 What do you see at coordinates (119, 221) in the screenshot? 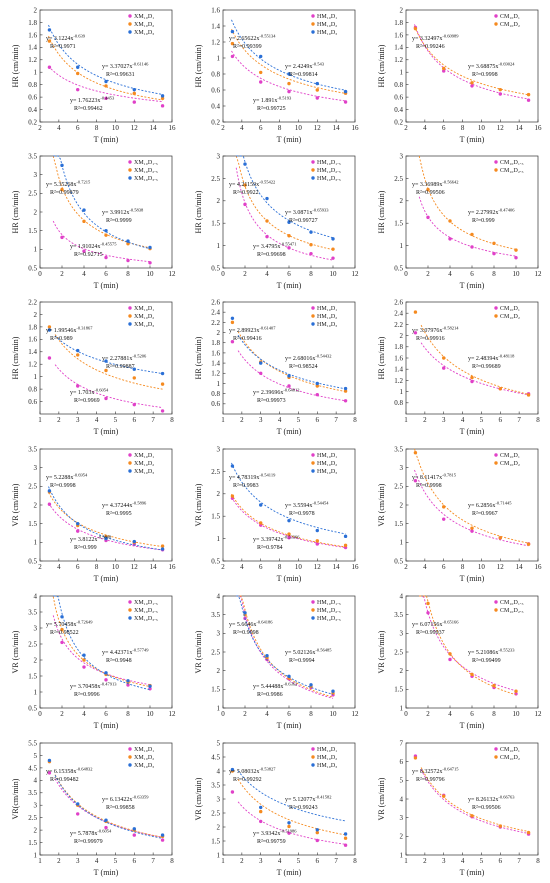
I see `fit-r-squared: R²=0.9999` at bounding box center [119, 221].